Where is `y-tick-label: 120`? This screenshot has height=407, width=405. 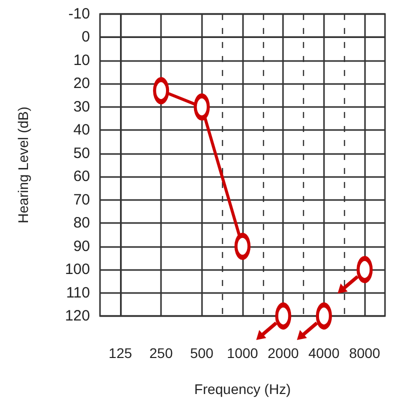
y-tick-label: 120 is located at coordinates (77, 316).